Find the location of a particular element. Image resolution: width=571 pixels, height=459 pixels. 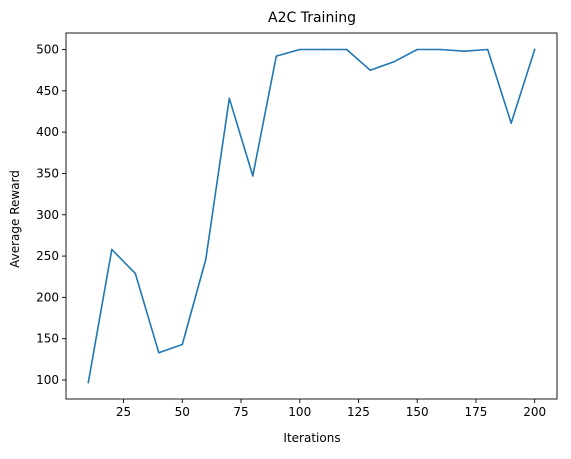

x-tick-label: 175 is located at coordinates (475, 412).